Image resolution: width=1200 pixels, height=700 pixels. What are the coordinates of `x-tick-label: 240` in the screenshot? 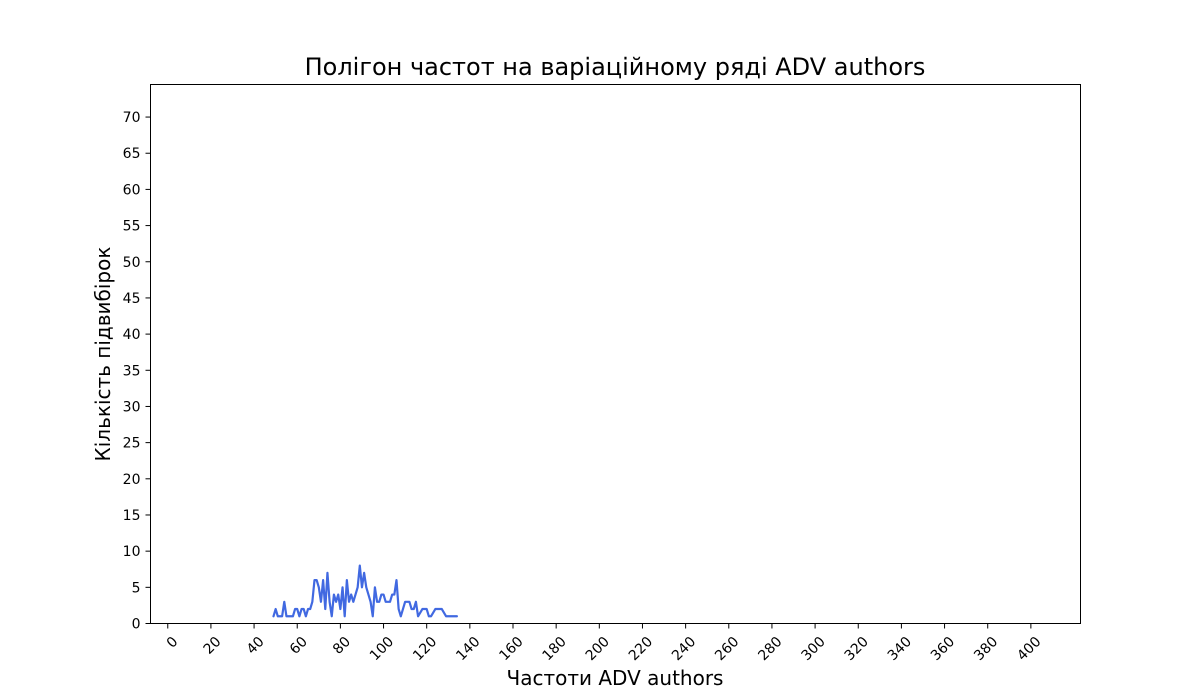 It's located at (684, 649).